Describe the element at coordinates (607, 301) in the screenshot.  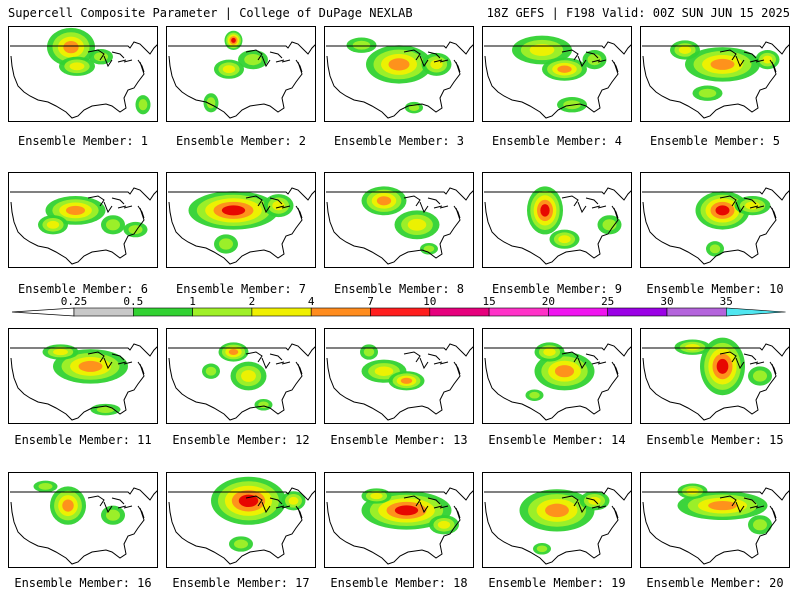
I see `colorbar-tick-label: 25` at that location.